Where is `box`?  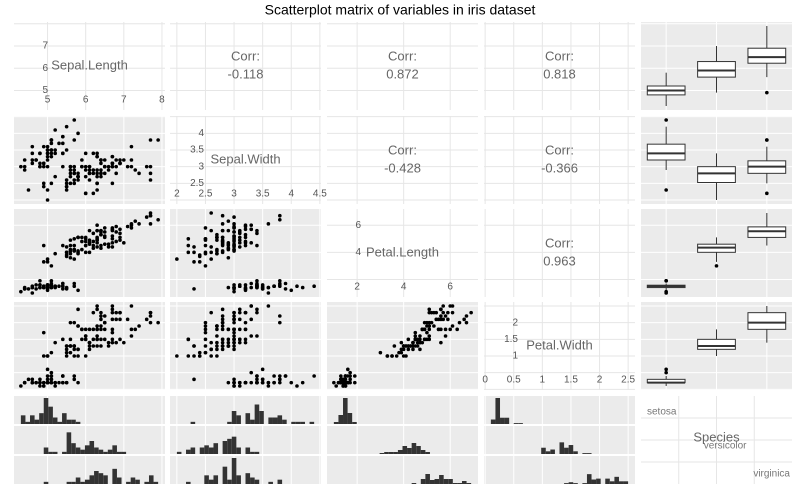 box is located at coordinates (767, 55).